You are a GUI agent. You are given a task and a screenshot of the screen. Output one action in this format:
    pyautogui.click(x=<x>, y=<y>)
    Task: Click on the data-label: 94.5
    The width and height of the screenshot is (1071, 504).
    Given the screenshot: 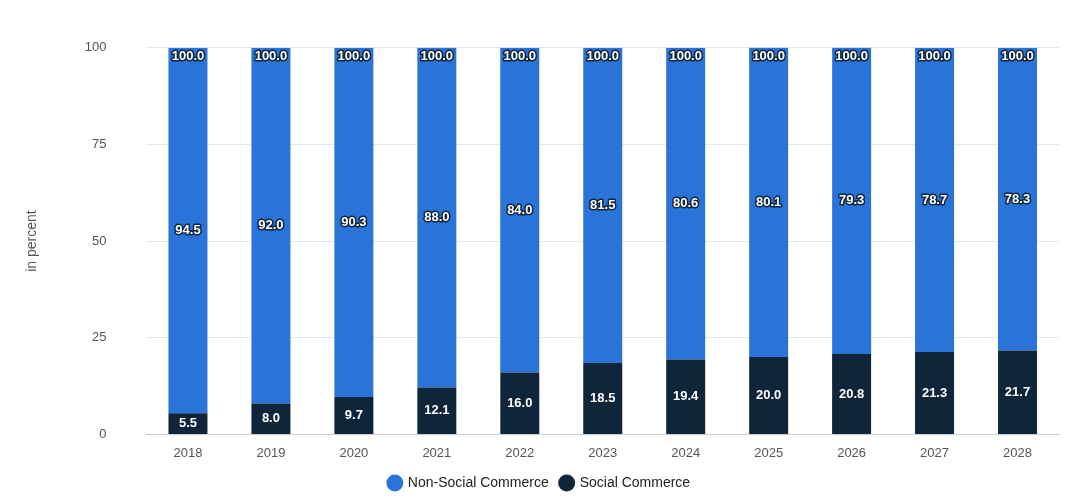 What is the action you would take?
    pyautogui.click(x=188, y=230)
    